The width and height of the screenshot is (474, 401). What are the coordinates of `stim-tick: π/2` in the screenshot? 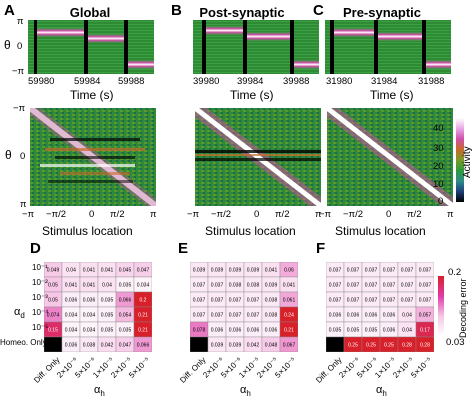 It's located at (414, 214).